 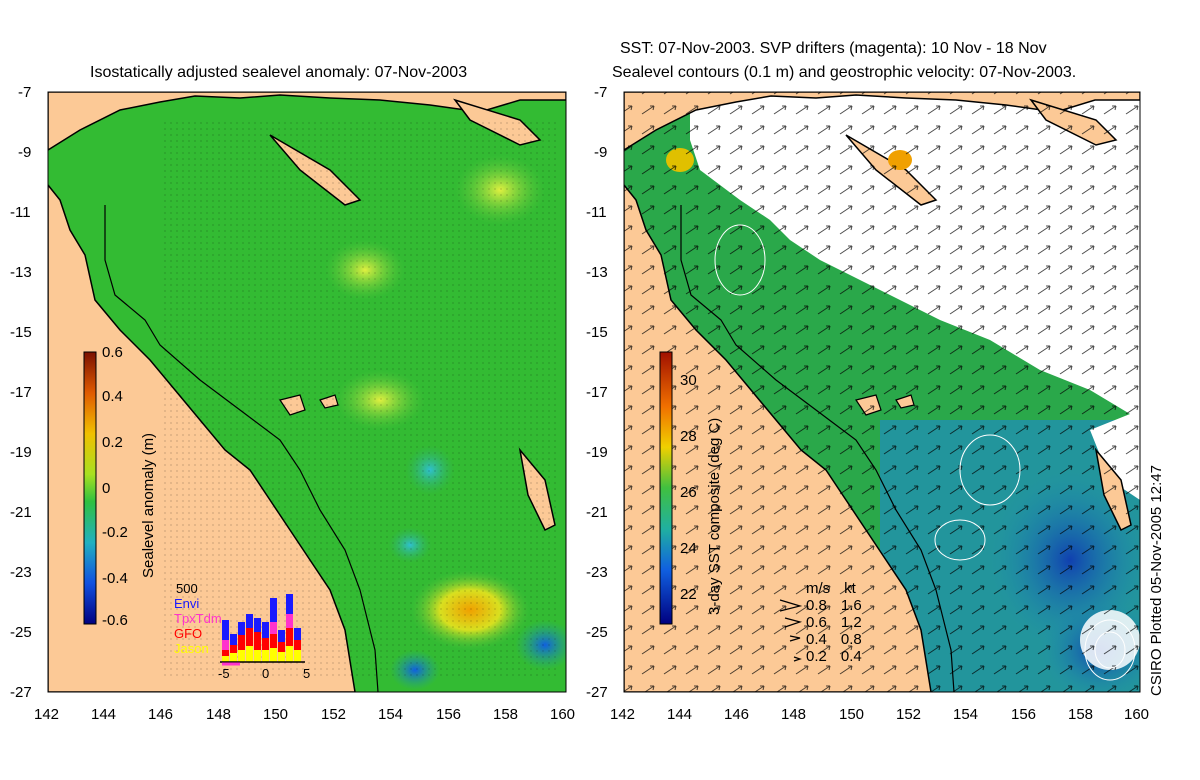 What do you see at coordinates (834, 656) in the screenshot?
I see `velocity-legend-row: 0.2 0.4` at bounding box center [834, 656].